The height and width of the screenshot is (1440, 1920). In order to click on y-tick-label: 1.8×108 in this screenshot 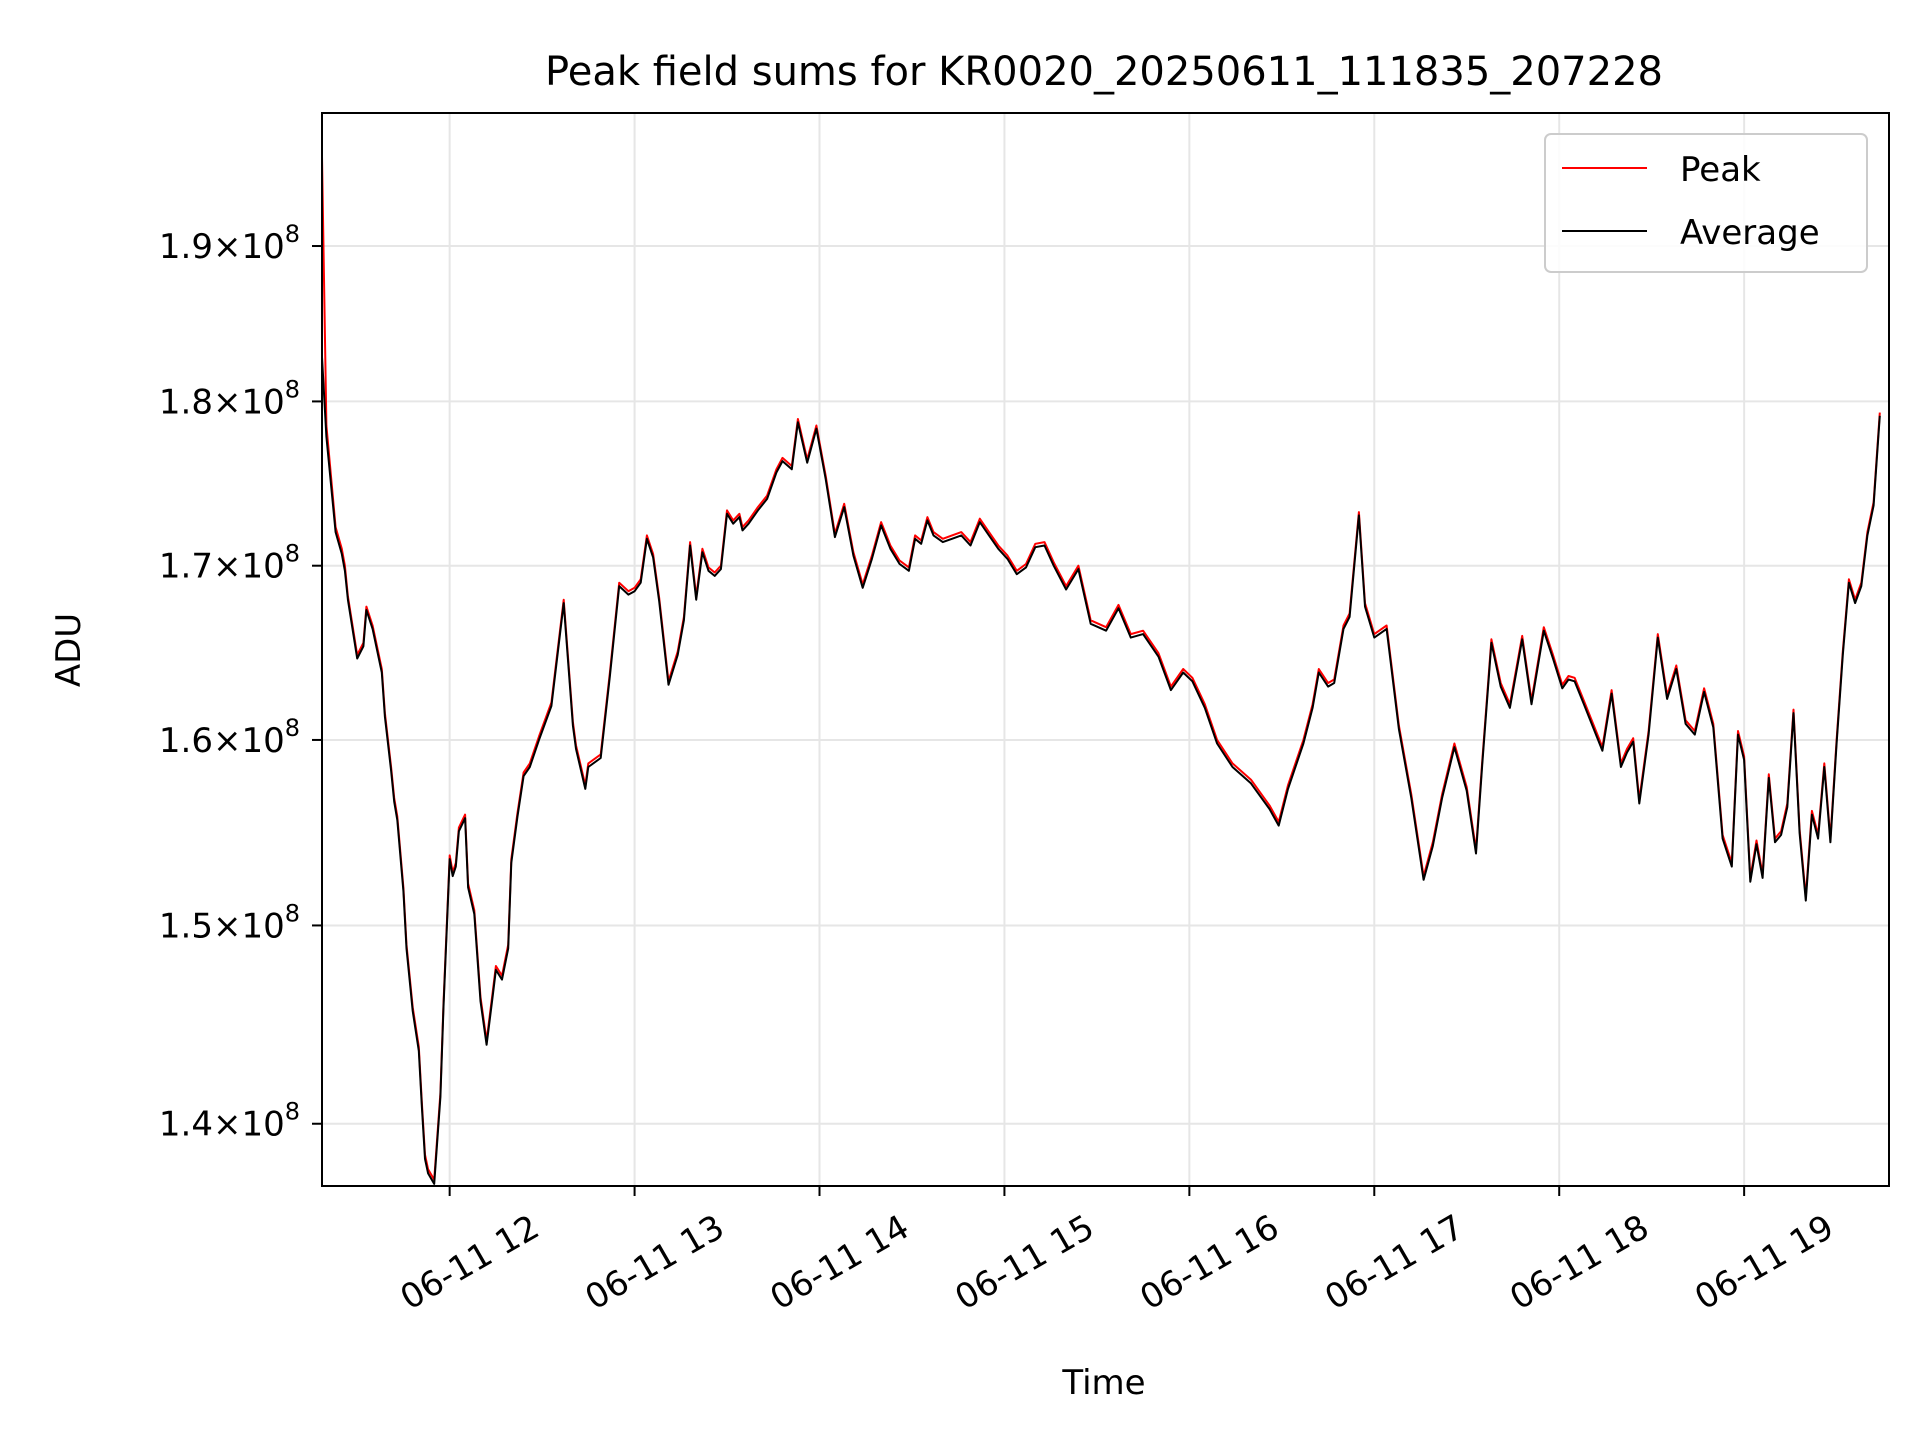, I will do `click(229, 398)`.